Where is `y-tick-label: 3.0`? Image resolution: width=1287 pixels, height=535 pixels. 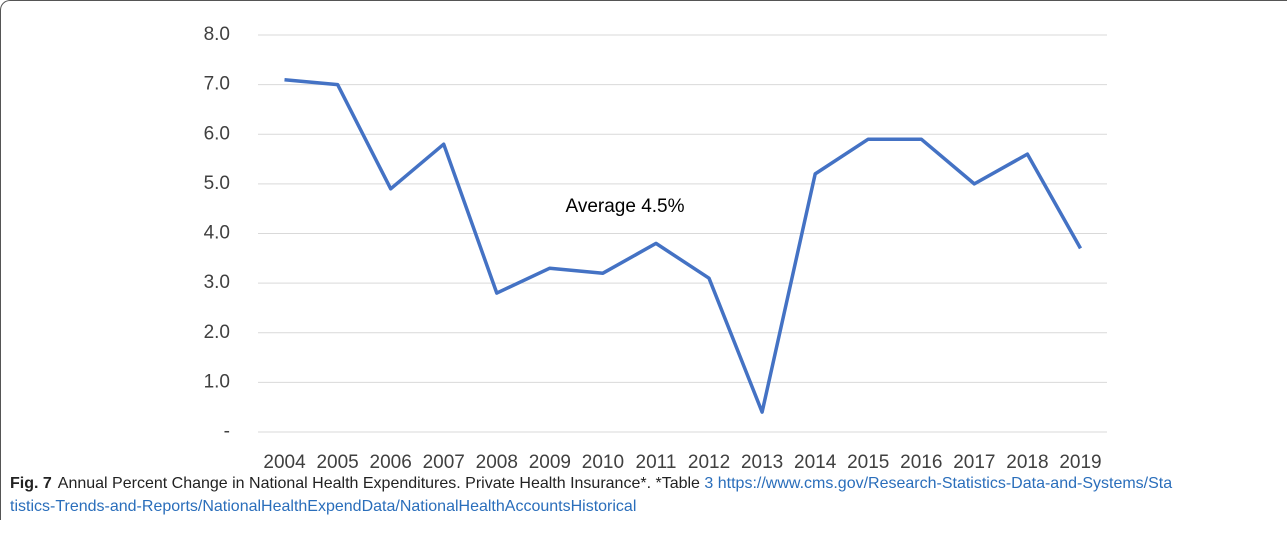
y-tick-label: 3.0 is located at coordinates (217, 282).